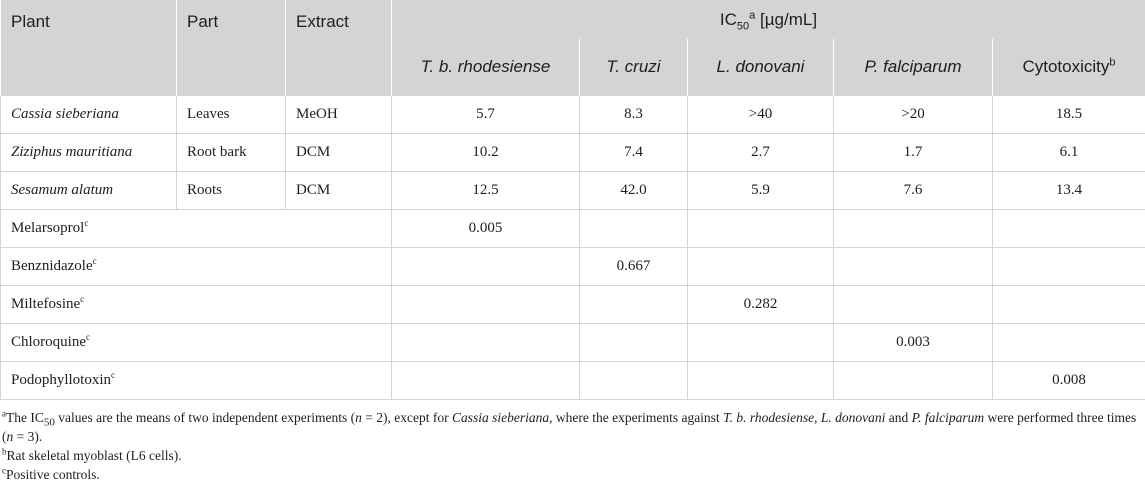 This screenshot has height=487, width=1145. I want to click on footnote-b-mark: b, so click(4, 451).